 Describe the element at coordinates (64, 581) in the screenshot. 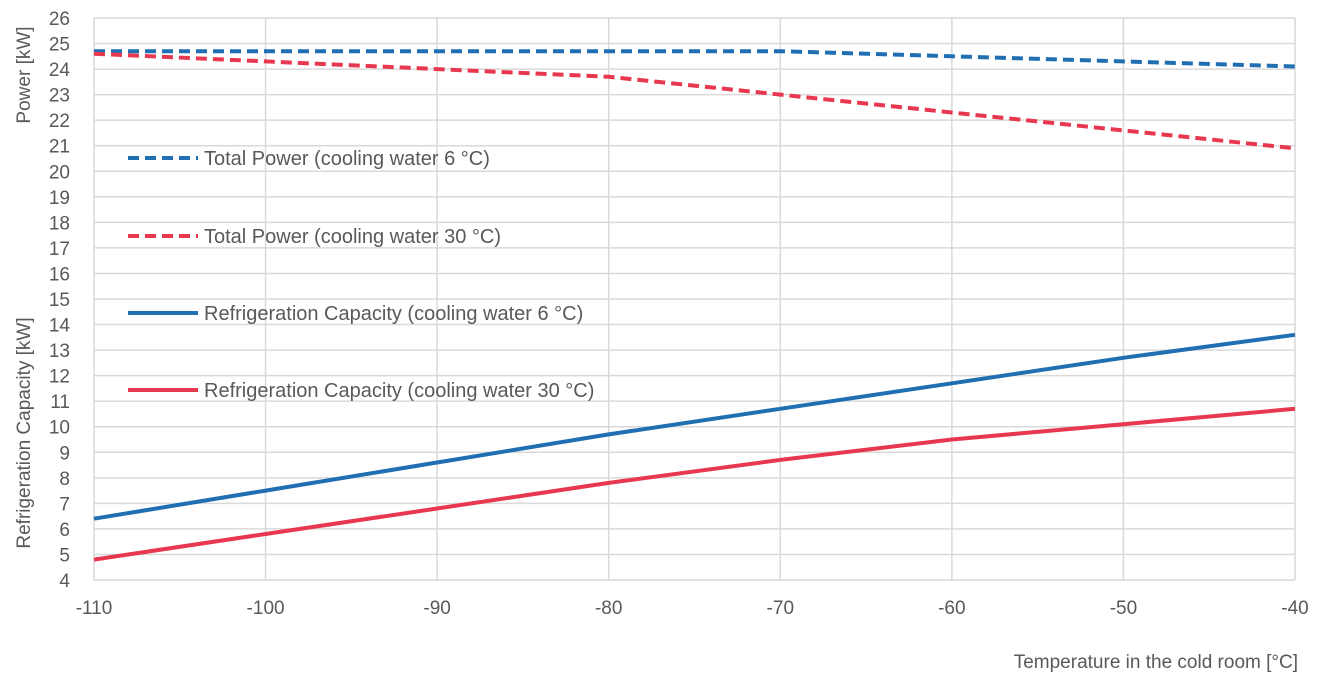

I see `y-tick-label: 4` at that location.